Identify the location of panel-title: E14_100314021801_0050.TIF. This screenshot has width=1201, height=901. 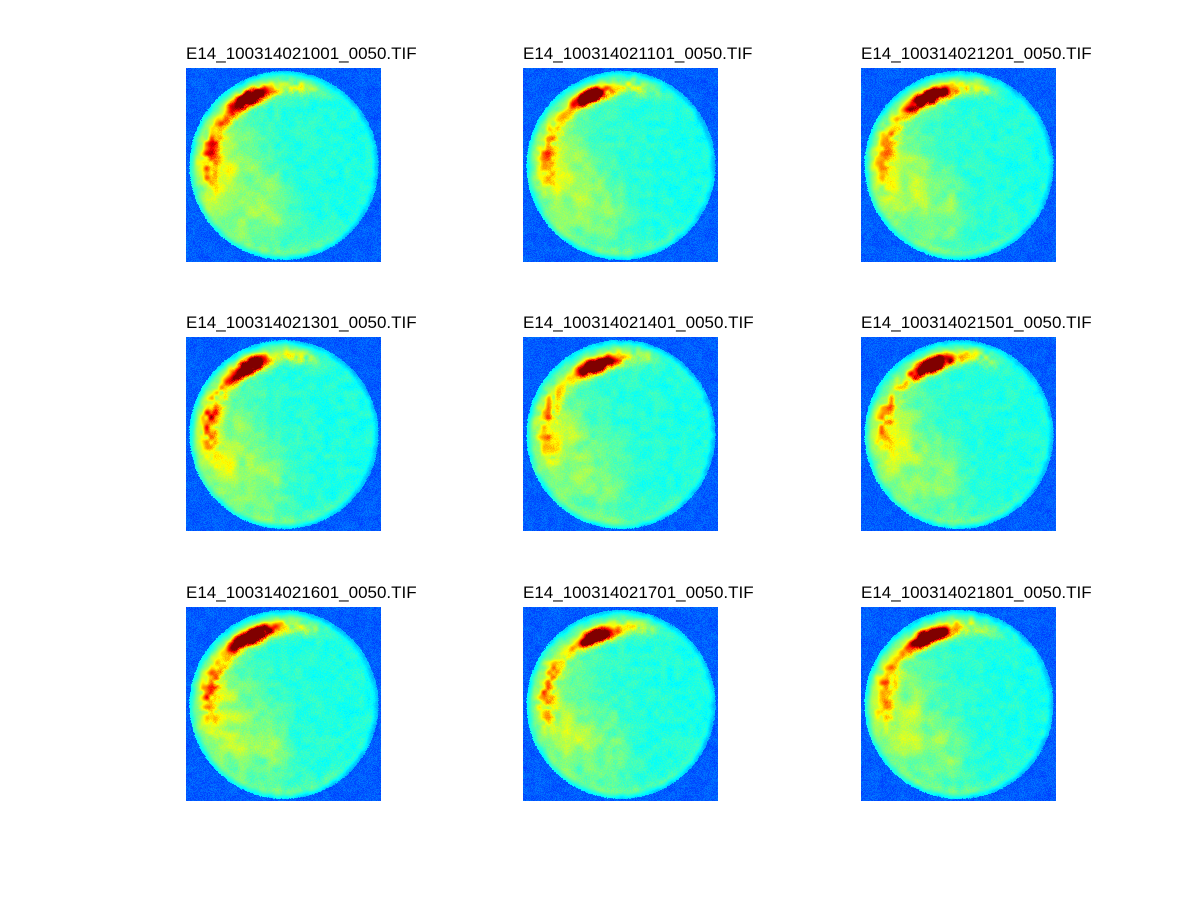
(976, 592).